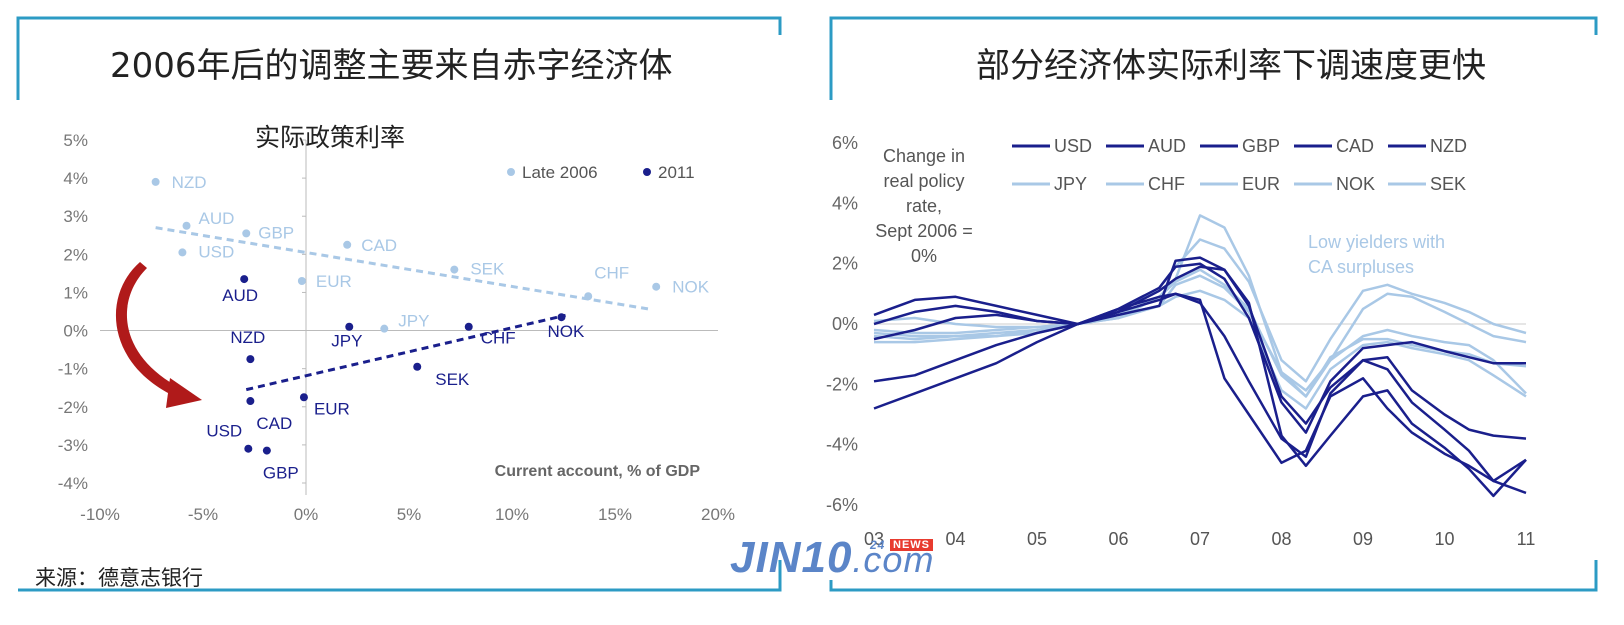 The image size is (1624, 625). I want to click on series-line-aud, so click(1199, 348).